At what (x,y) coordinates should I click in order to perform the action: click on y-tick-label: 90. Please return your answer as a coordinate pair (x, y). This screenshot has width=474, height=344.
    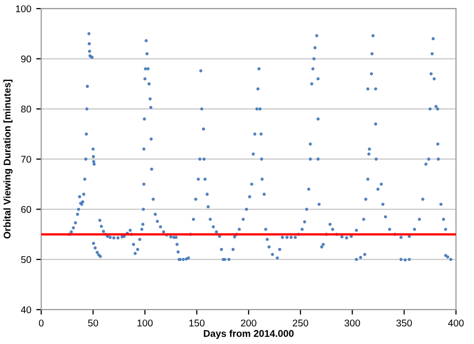
    Looking at the image, I should click on (26, 59).